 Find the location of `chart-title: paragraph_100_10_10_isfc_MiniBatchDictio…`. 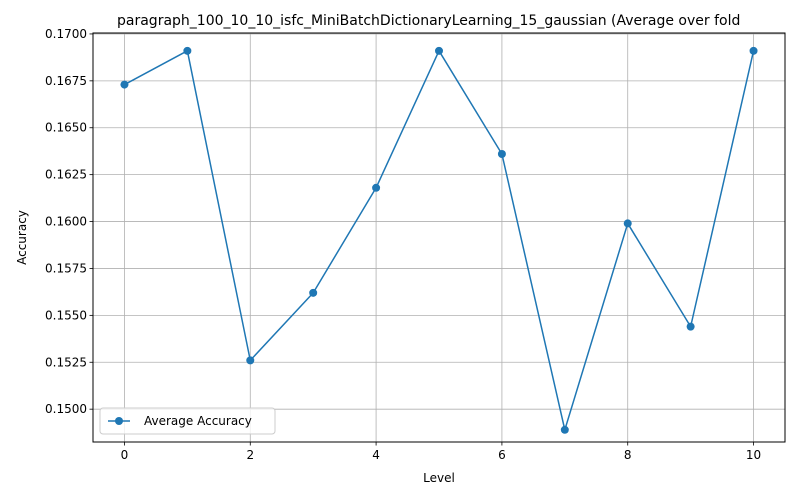

chart-title: paragraph_100_10_10_isfc_MiniBatchDictio… is located at coordinates (428, 21).